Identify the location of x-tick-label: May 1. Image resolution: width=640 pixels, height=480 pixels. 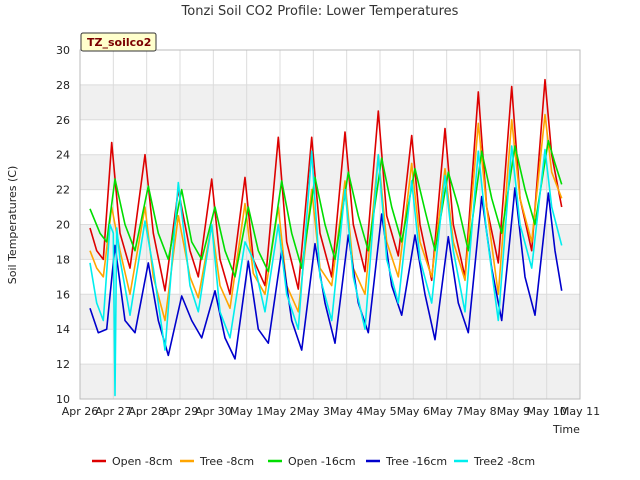
(246, 411).